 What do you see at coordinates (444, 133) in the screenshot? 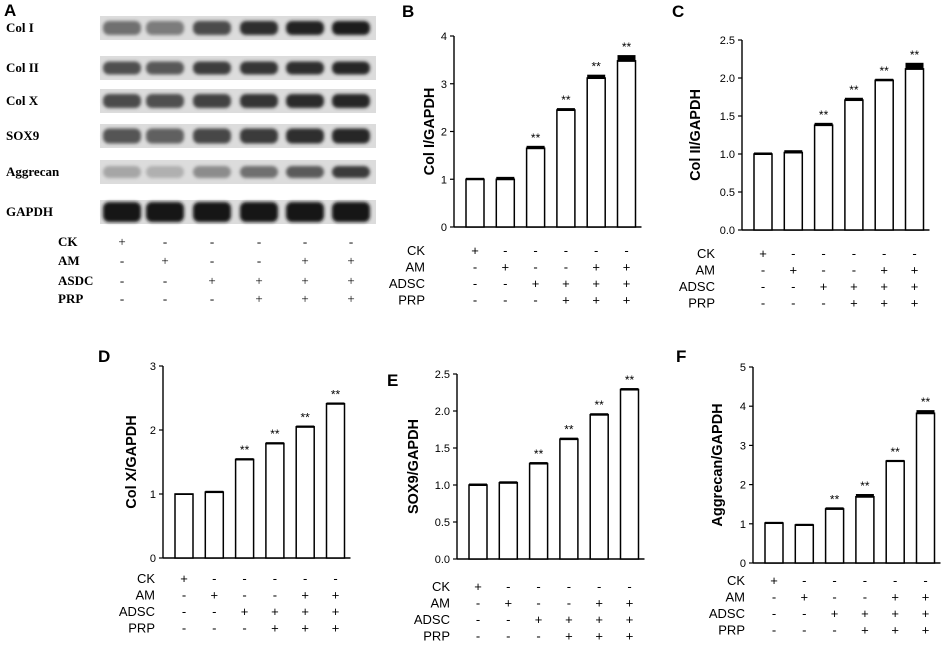
I see `y-tick-label: 2` at bounding box center [444, 133].